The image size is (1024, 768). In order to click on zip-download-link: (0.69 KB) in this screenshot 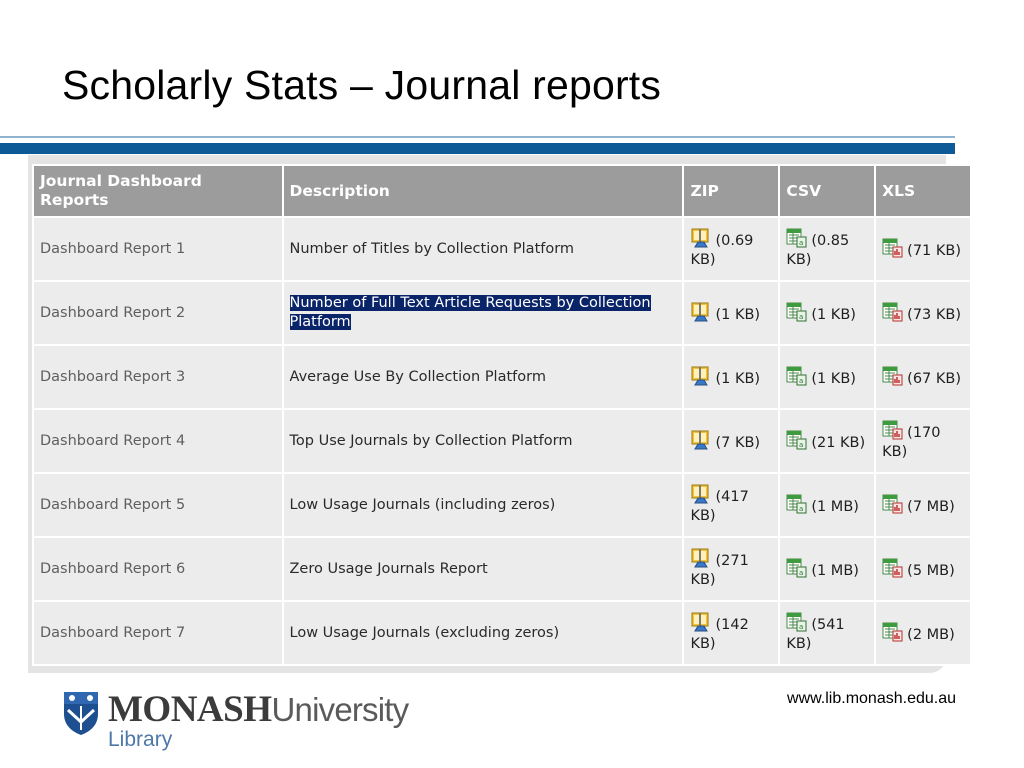, I will do `click(722, 248)`.